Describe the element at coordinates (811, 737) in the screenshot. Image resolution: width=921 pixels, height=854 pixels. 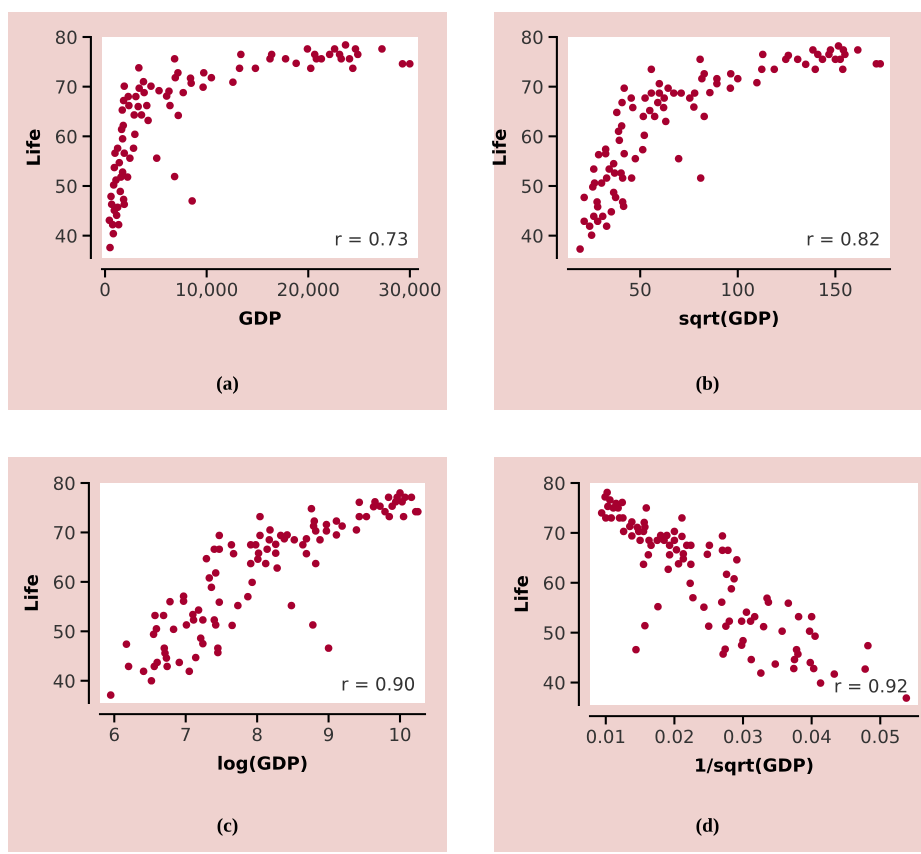
I see `x-tick-label: 0.04` at that location.